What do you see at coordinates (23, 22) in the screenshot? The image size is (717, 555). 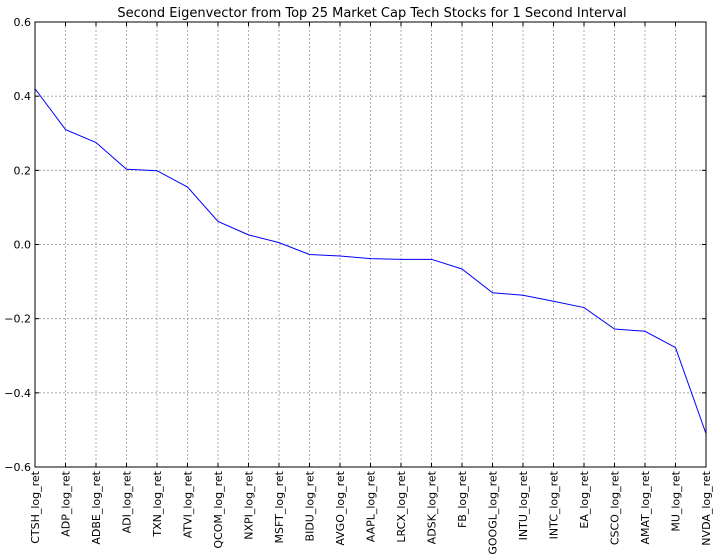 I see `y-tick-label: 0.6` at bounding box center [23, 22].